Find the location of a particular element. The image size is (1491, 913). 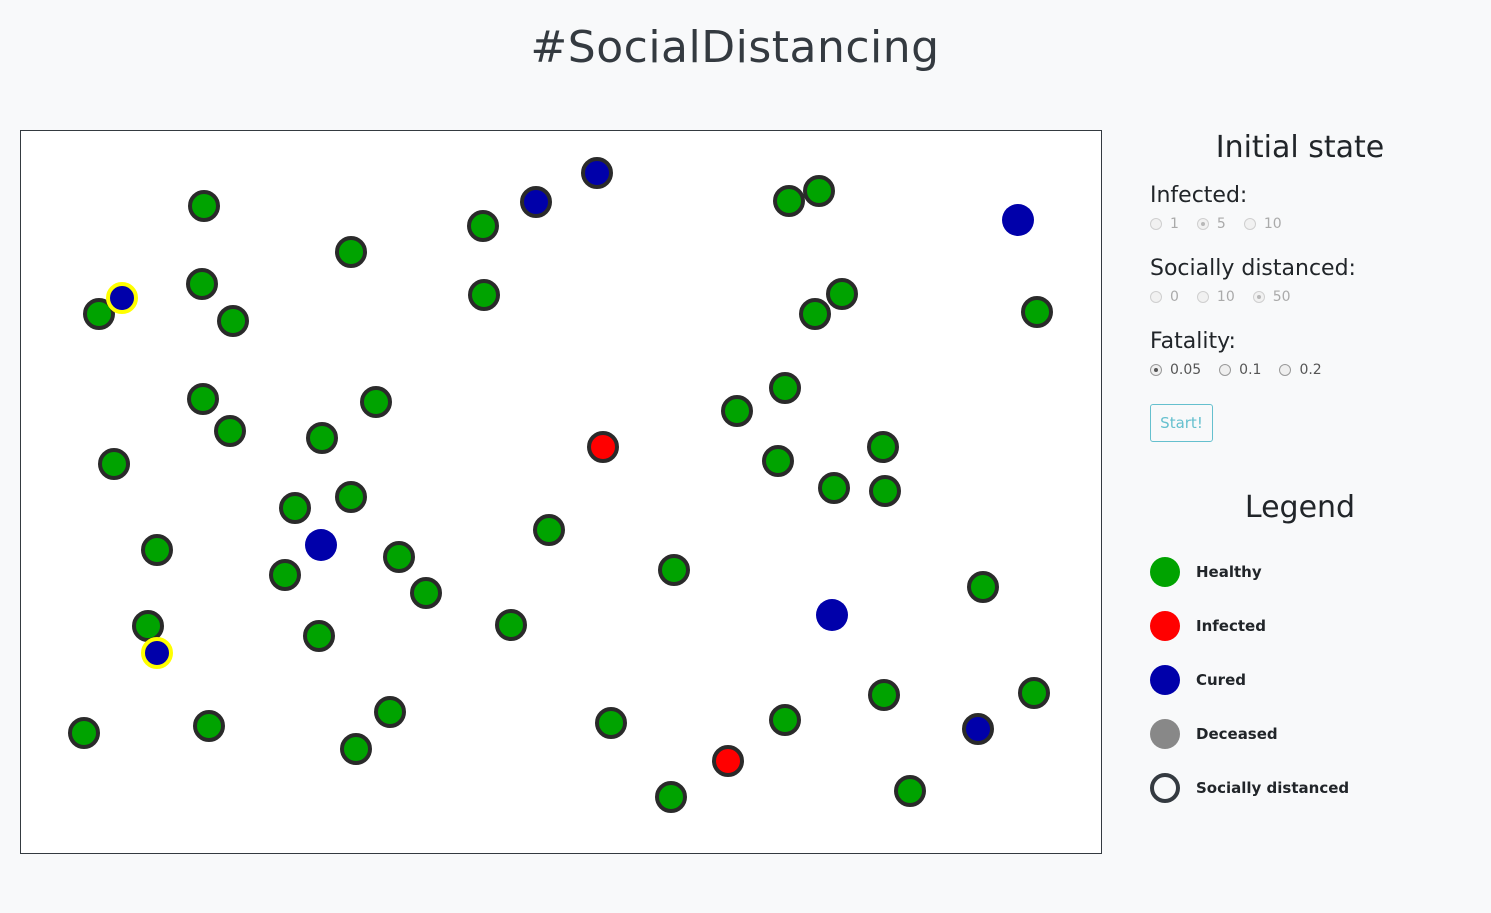

socially-distanced-options: 0 10 50 is located at coordinates (1300, 297).